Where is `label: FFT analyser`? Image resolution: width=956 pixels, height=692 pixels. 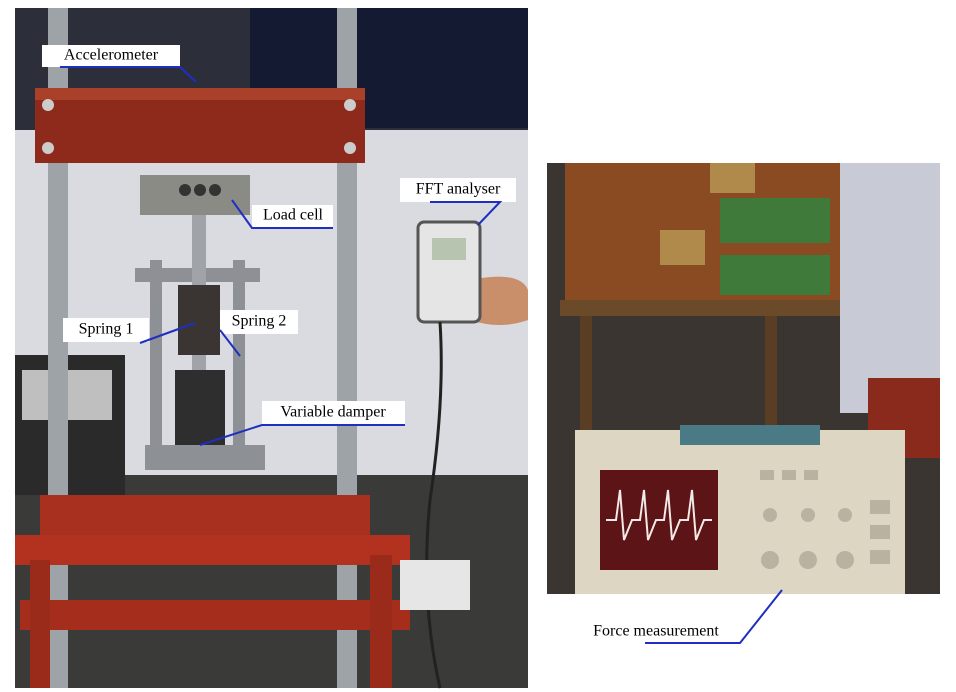
label: FFT analyser is located at coordinates (458, 189).